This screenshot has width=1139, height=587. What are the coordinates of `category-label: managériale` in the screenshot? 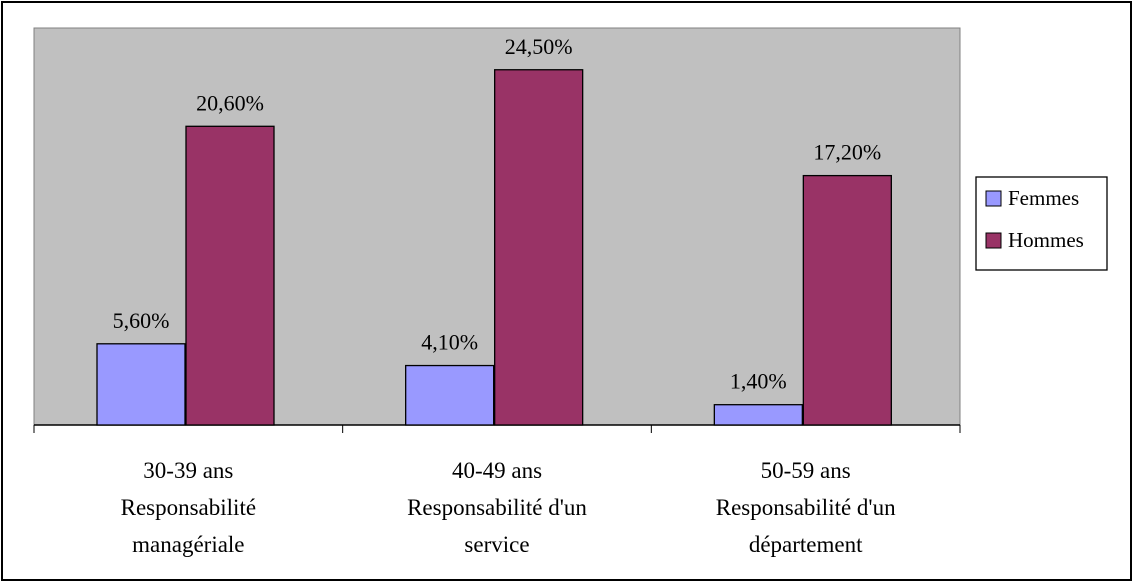 It's located at (188, 544).